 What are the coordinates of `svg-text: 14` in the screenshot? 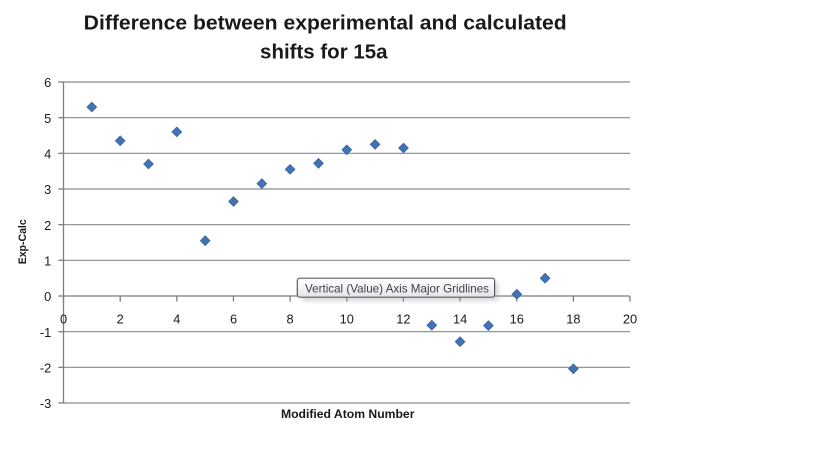 It's located at (460, 318).